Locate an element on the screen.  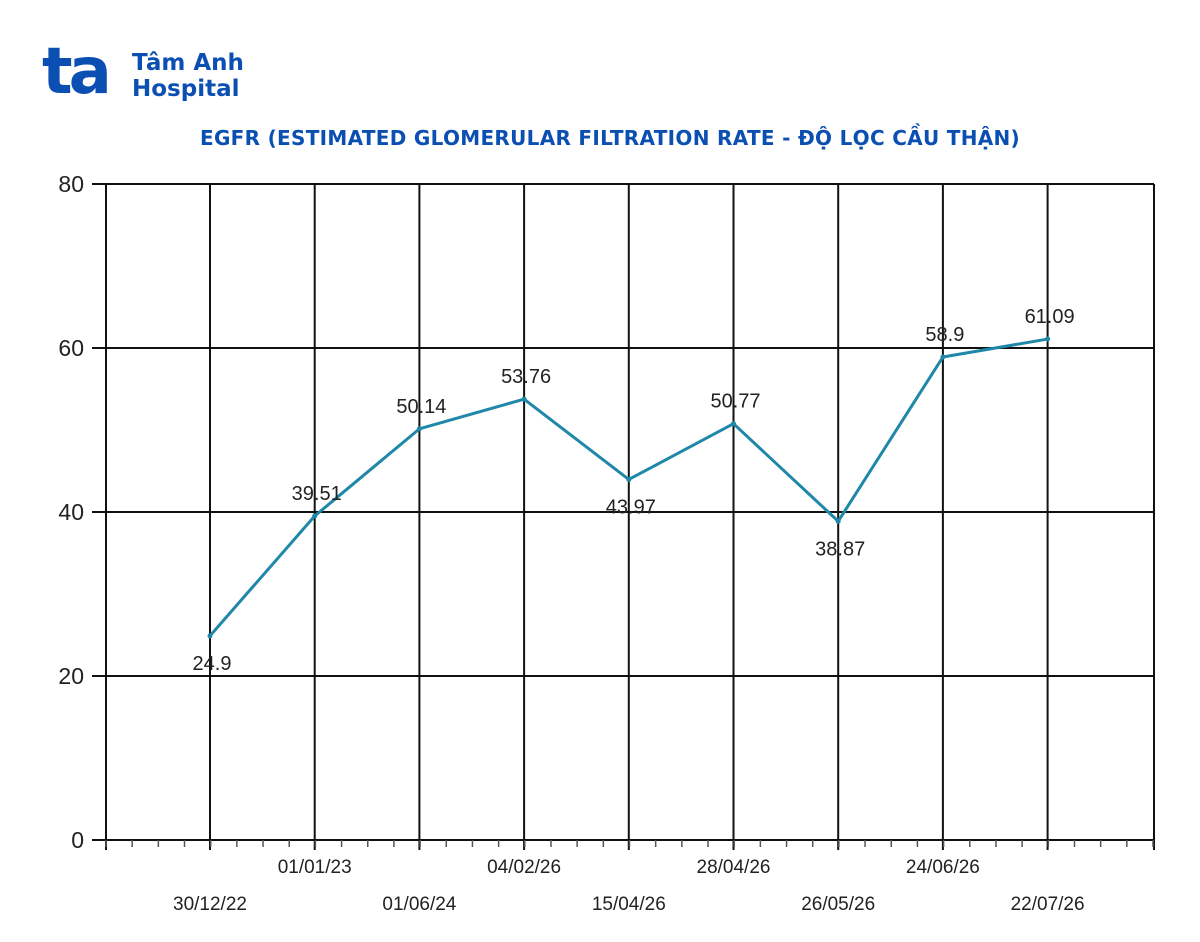
x-tick-label: 15/04/26 is located at coordinates (629, 904).